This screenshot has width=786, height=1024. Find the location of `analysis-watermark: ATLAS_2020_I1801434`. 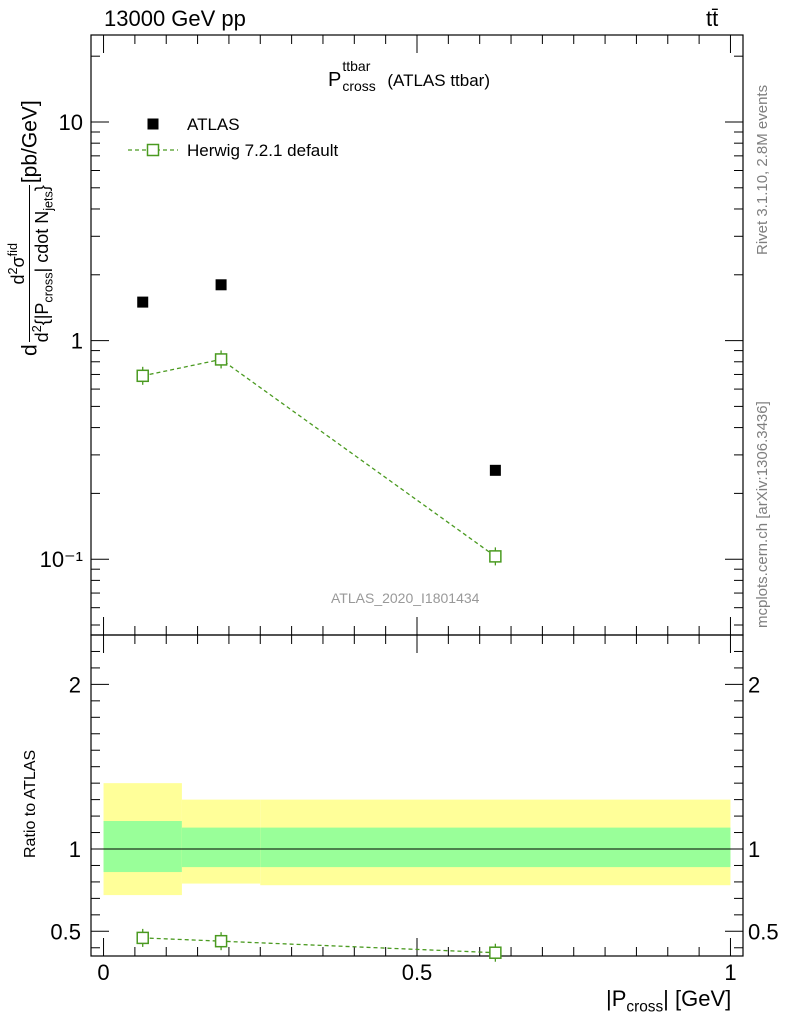

analysis-watermark: ATLAS_2020_I1801434 is located at coordinates (405, 598).